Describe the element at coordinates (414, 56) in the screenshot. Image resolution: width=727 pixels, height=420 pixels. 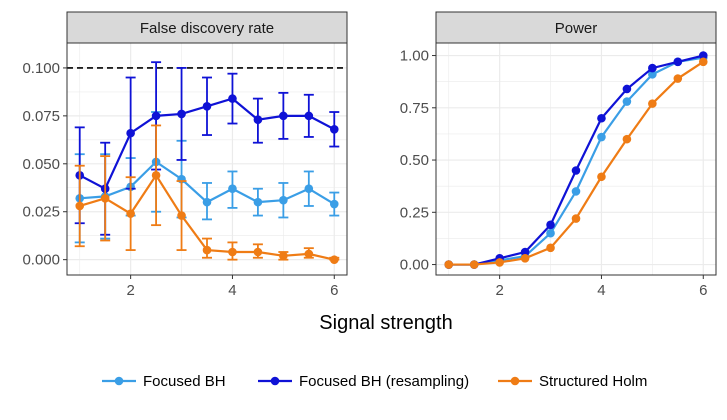
I see `y-tick-label: 1.00` at that location.